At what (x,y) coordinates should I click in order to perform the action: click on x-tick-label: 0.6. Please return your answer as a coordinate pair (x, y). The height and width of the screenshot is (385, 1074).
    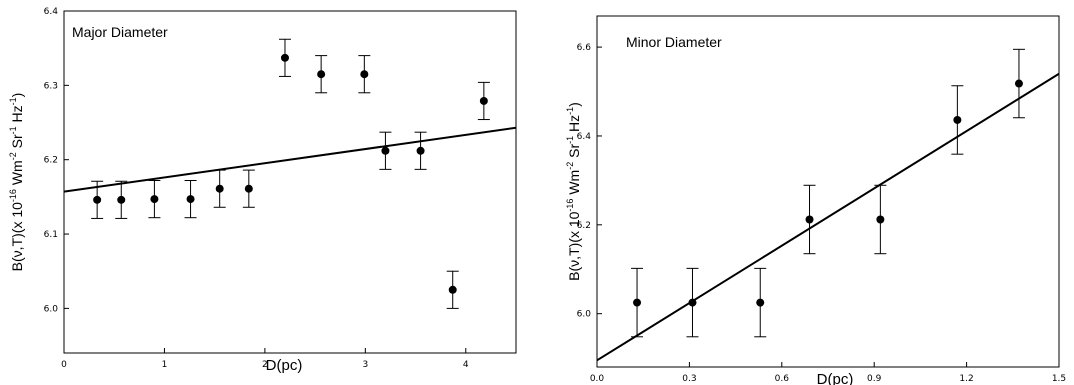
    Looking at the image, I should click on (782, 379).